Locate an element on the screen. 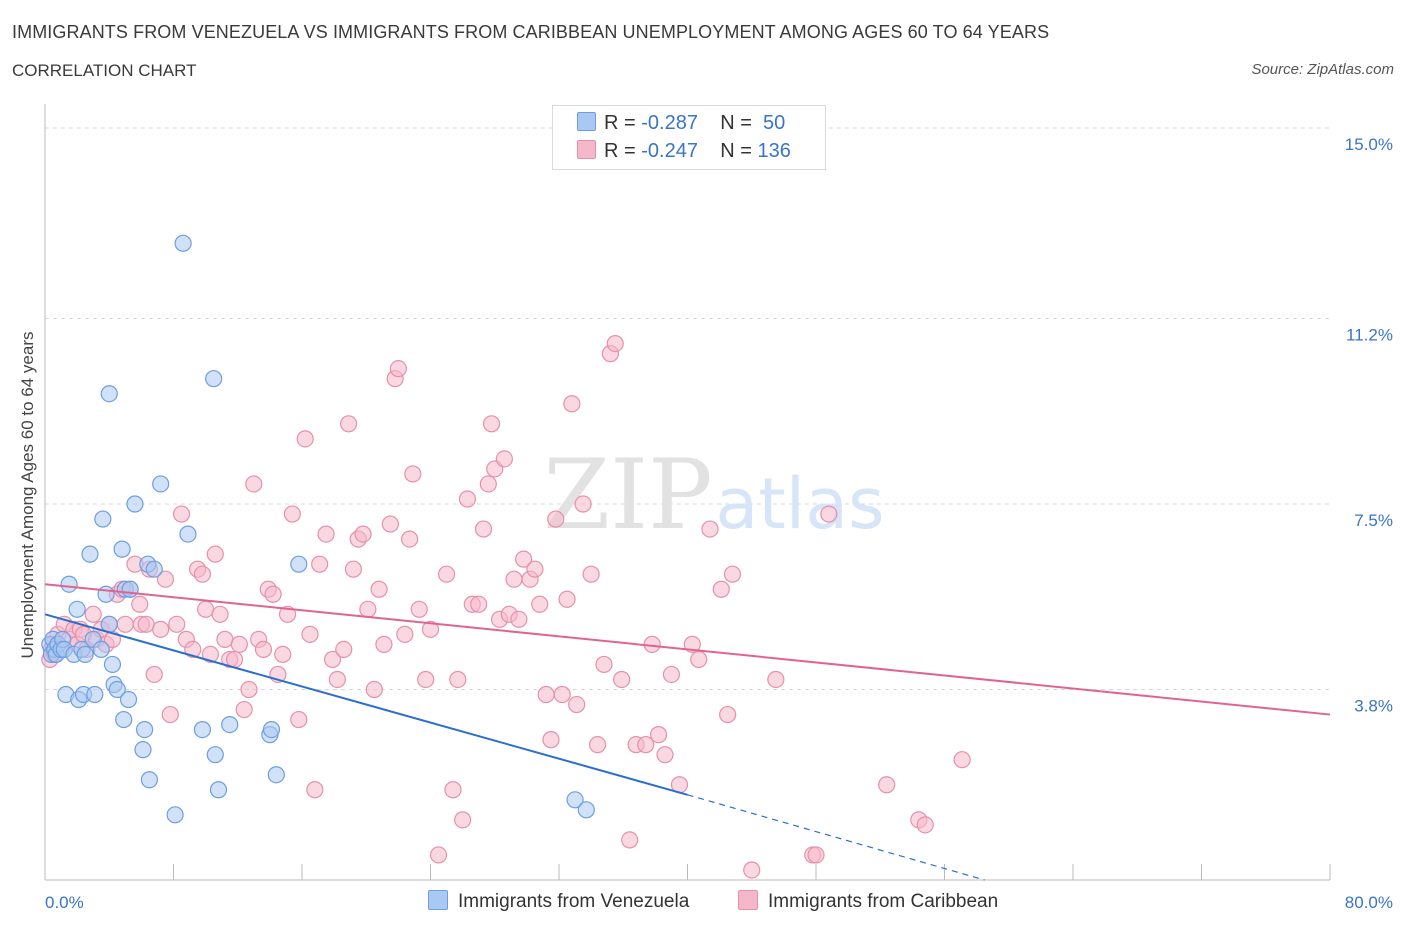 This screenshot has width=1406, height=930. r-label: R = is located at coordinates (620, 151).